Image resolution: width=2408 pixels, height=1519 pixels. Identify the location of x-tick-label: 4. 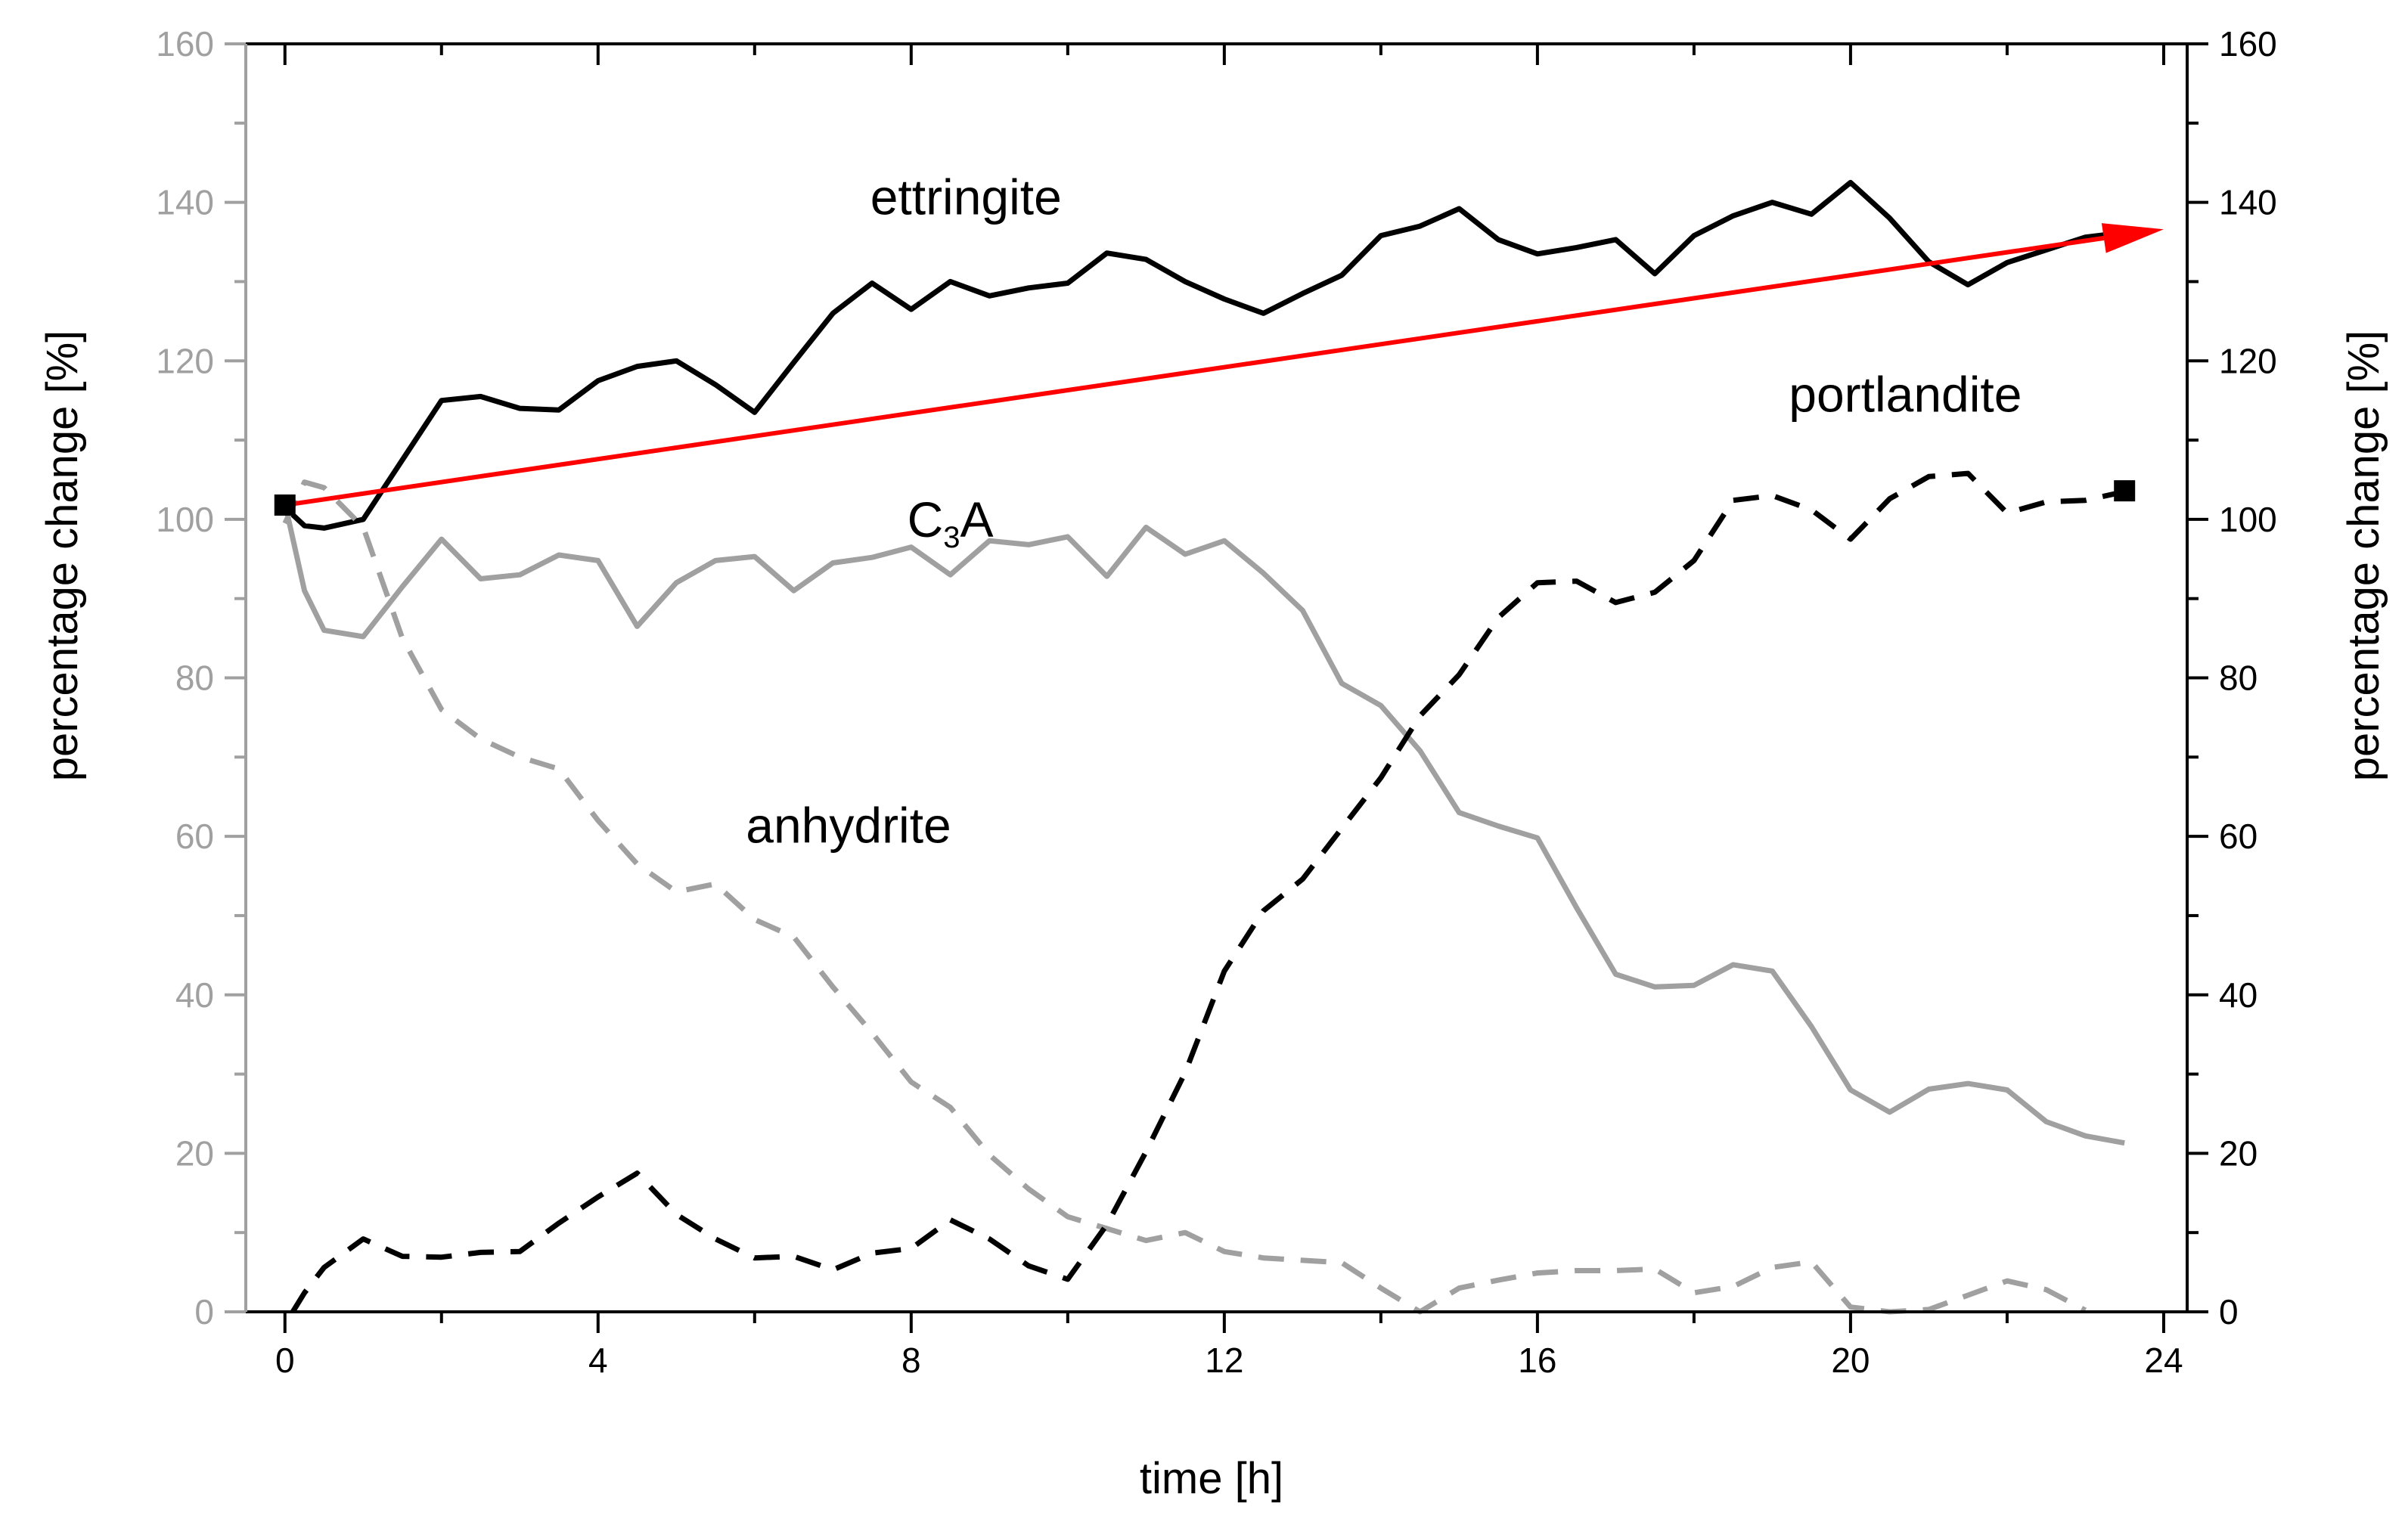
(598, 1360).